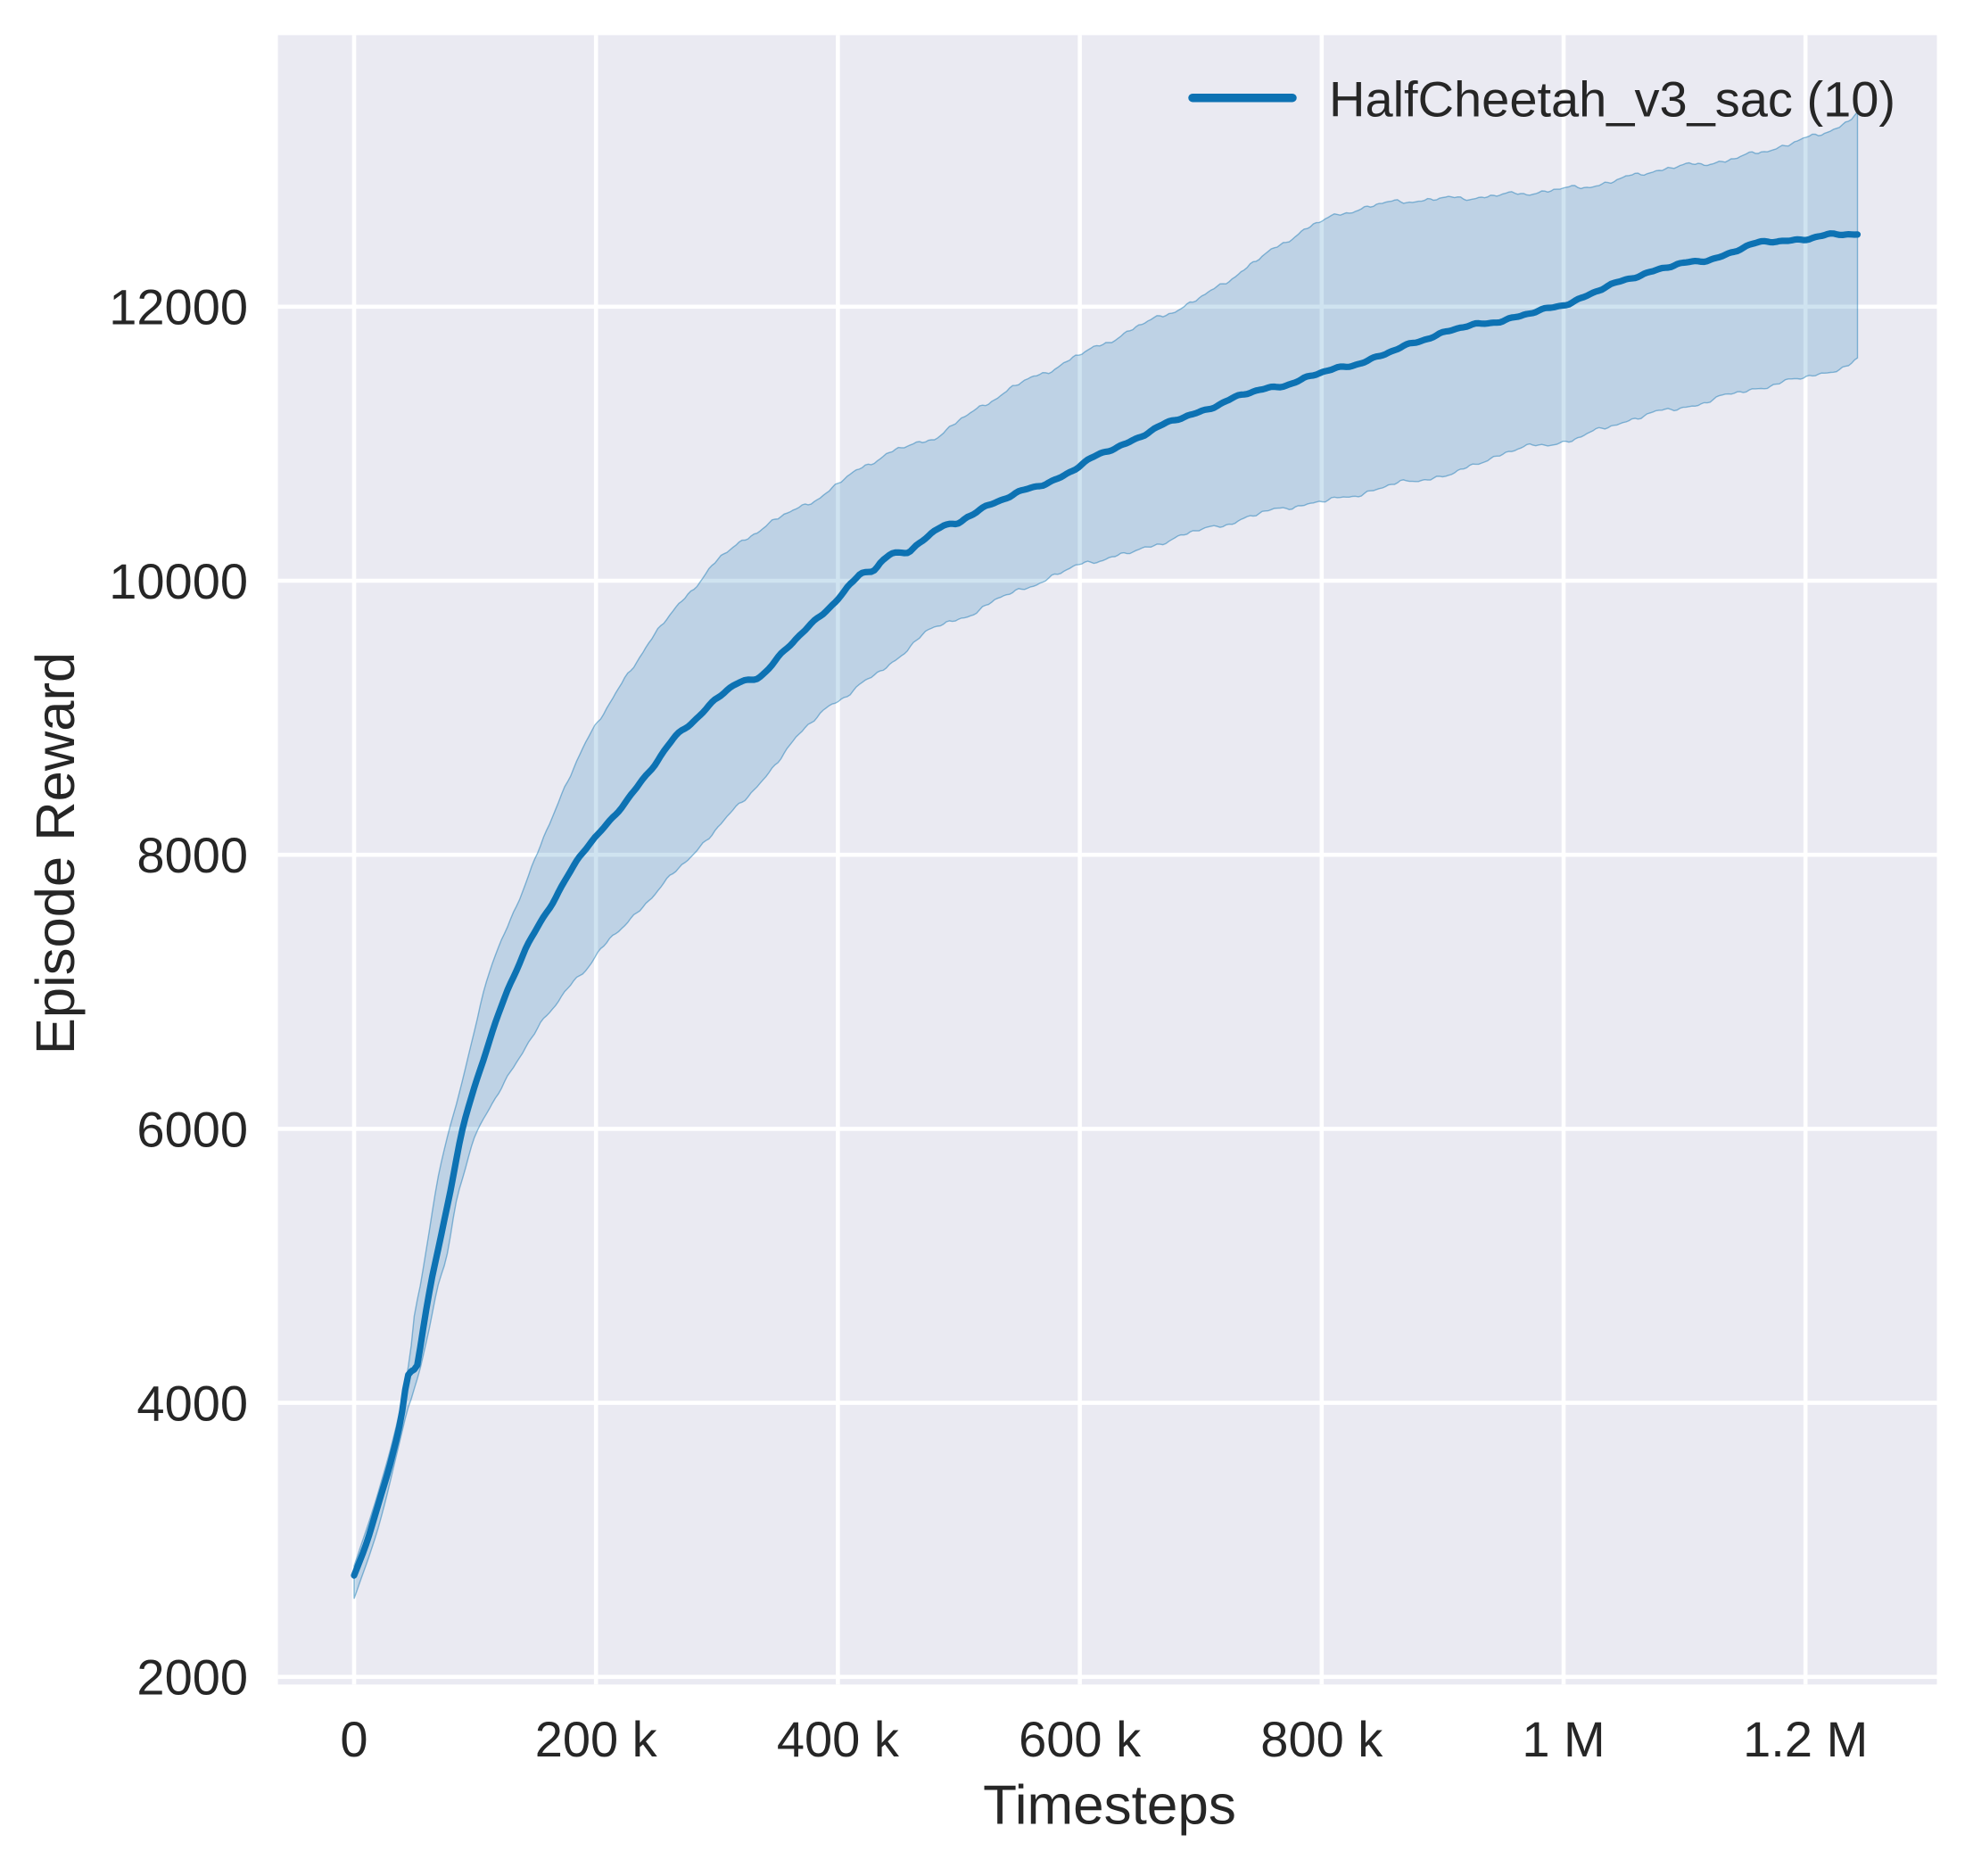 The width and height of the screenshot is (1973, 1876). Describe the element at coordinates (192, 1677) in the screenshot. I see `svg-text: 2000` at that location.